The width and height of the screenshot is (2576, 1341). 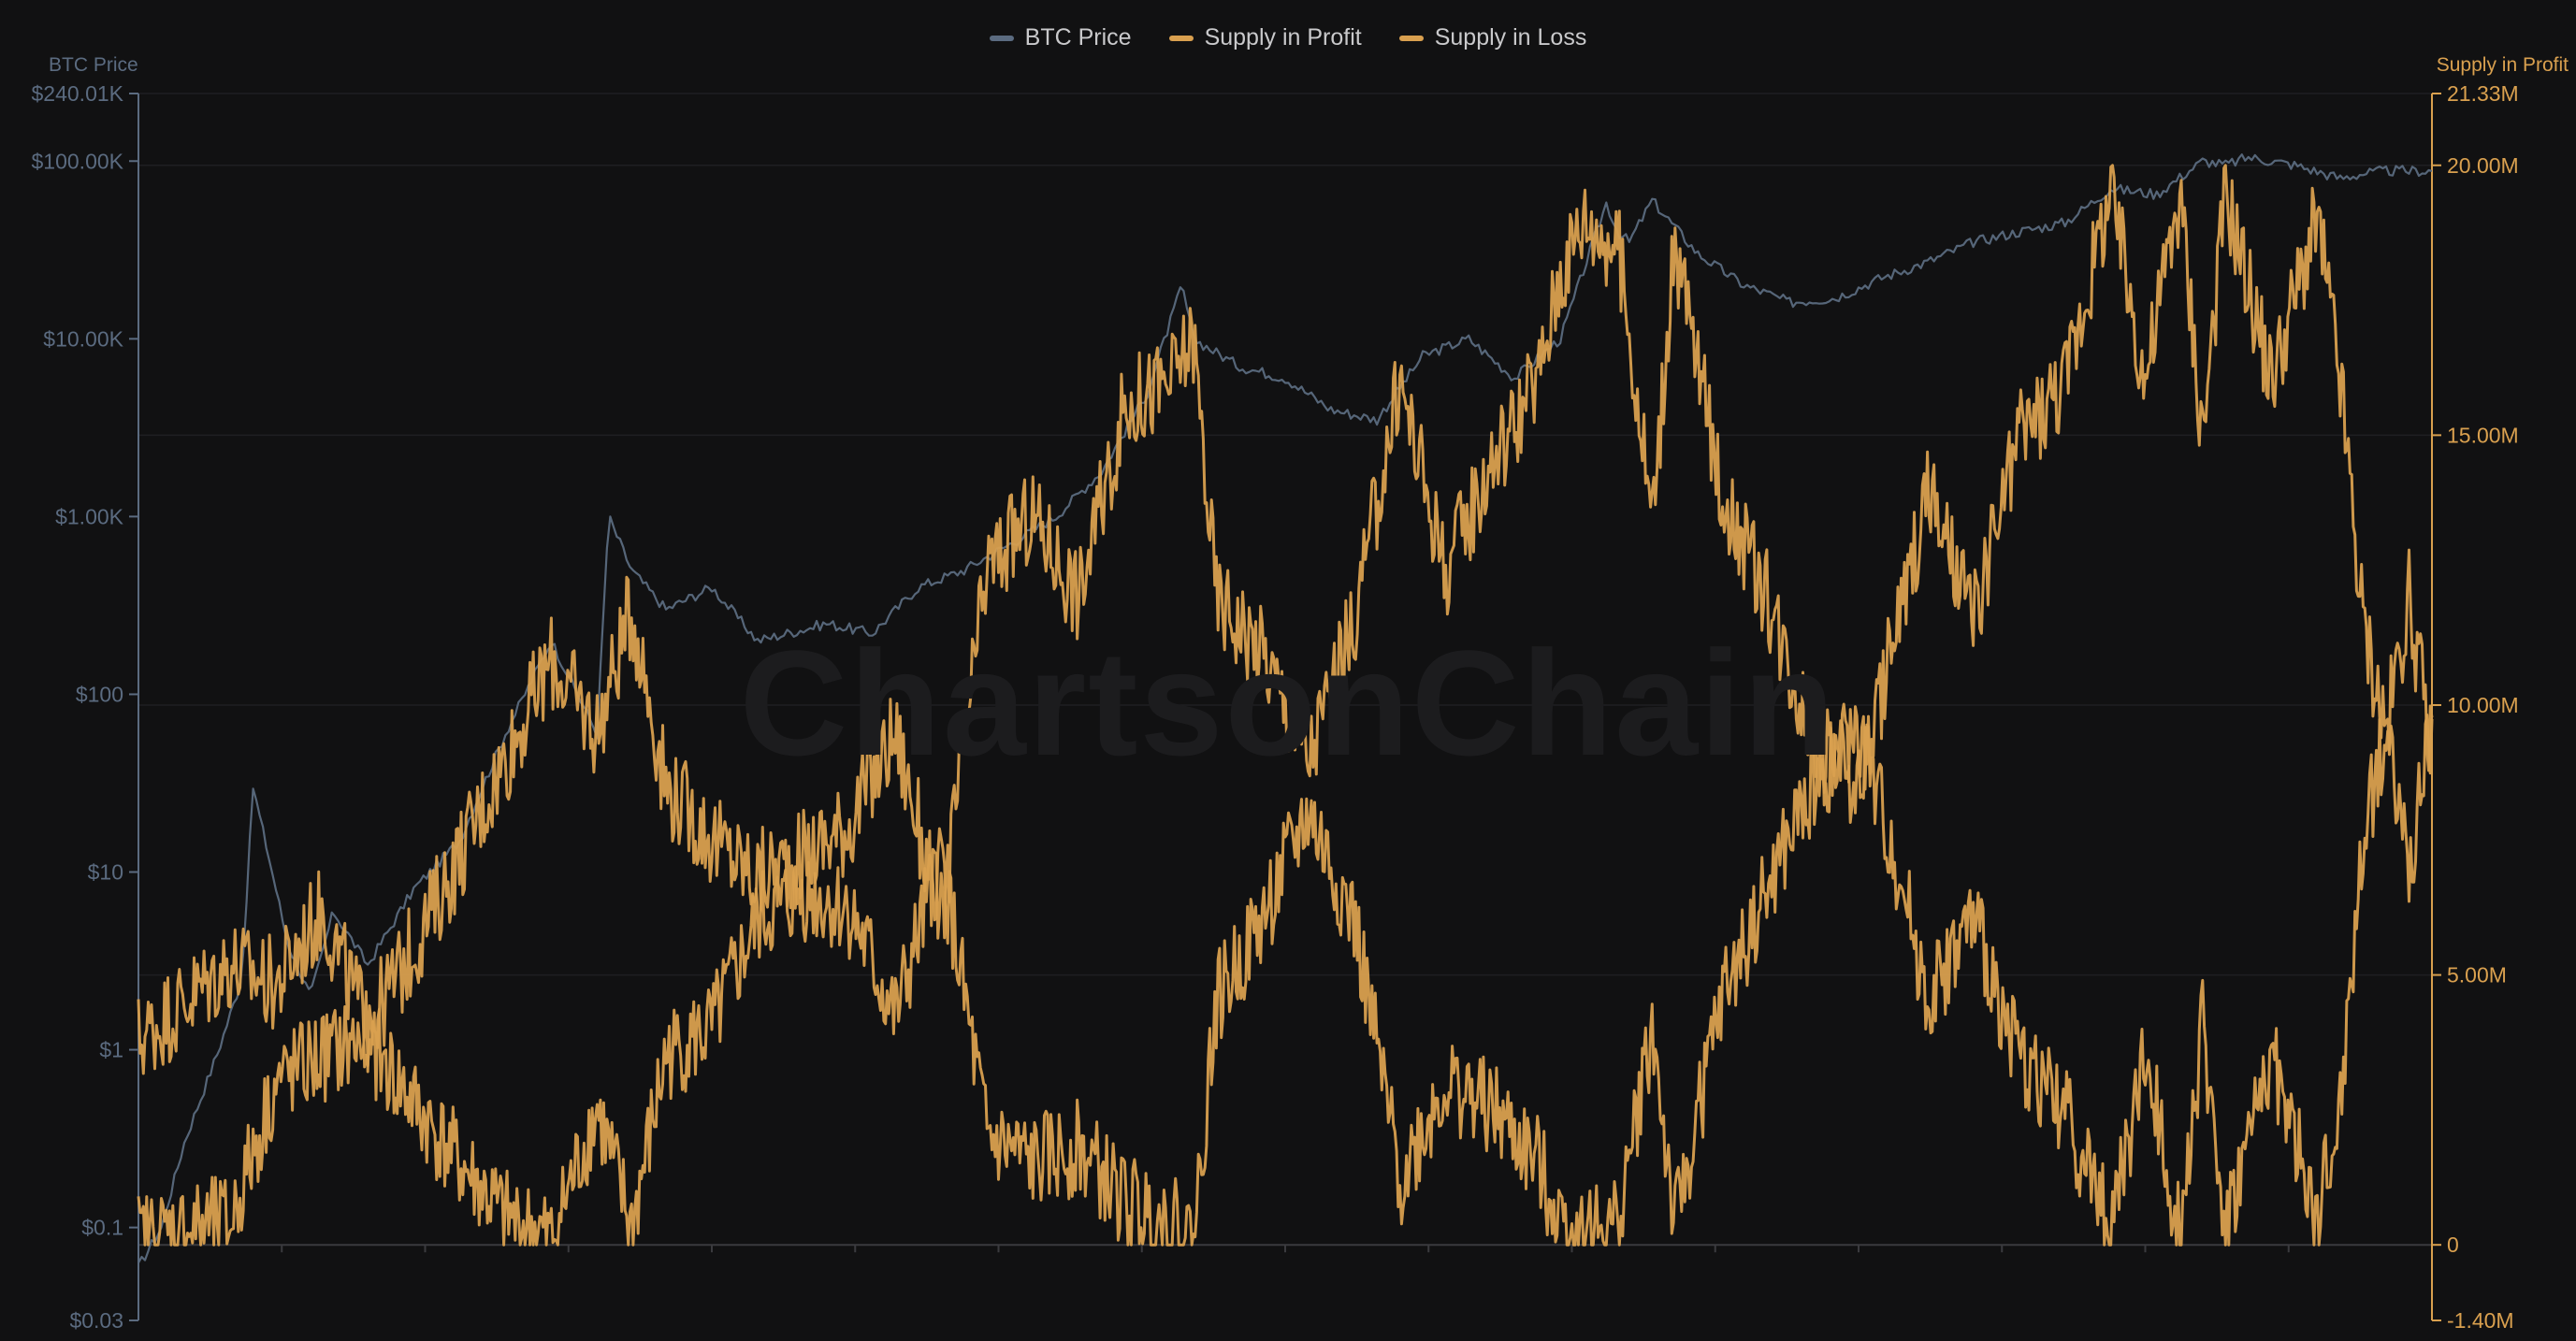 What do you see at coordinates (78, 93) in the screenshot?
I see `left-tick-label: $240.01K` at bounding box center [78, 93].